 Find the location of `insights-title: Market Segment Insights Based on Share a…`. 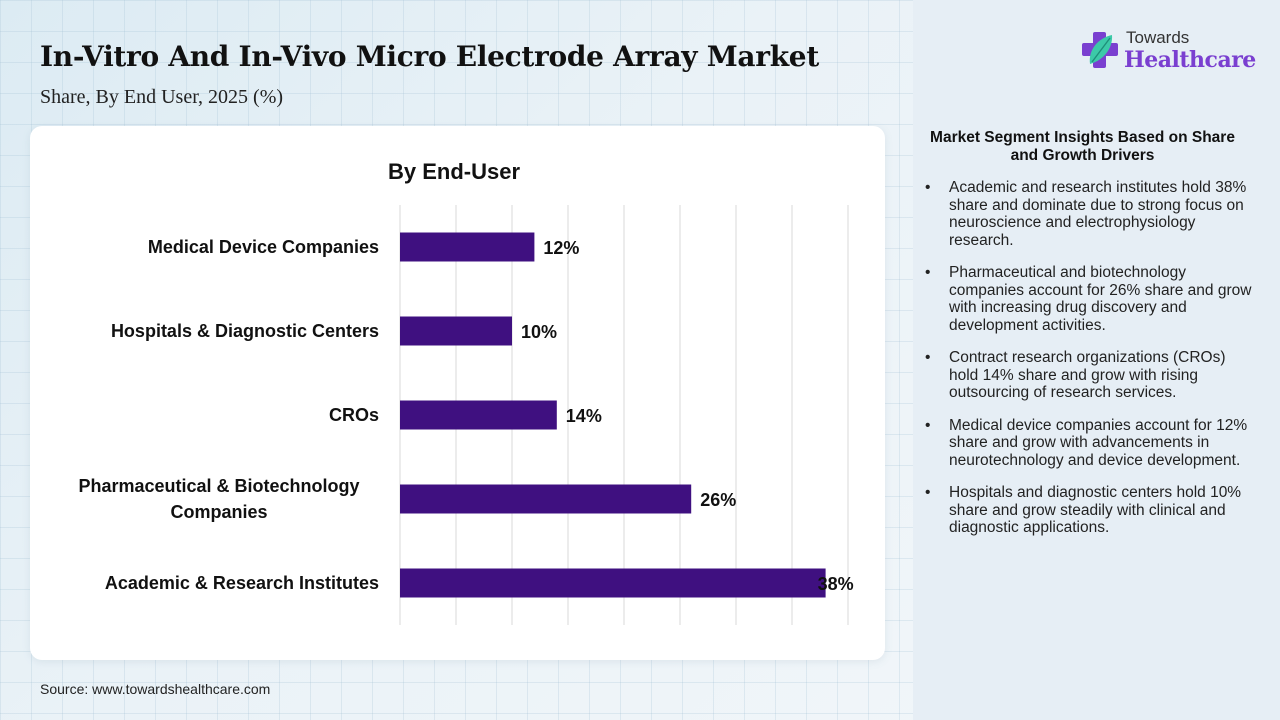

insights-title: Market Segment Insights Based on Share a… is located at coordinates (1082, 146).